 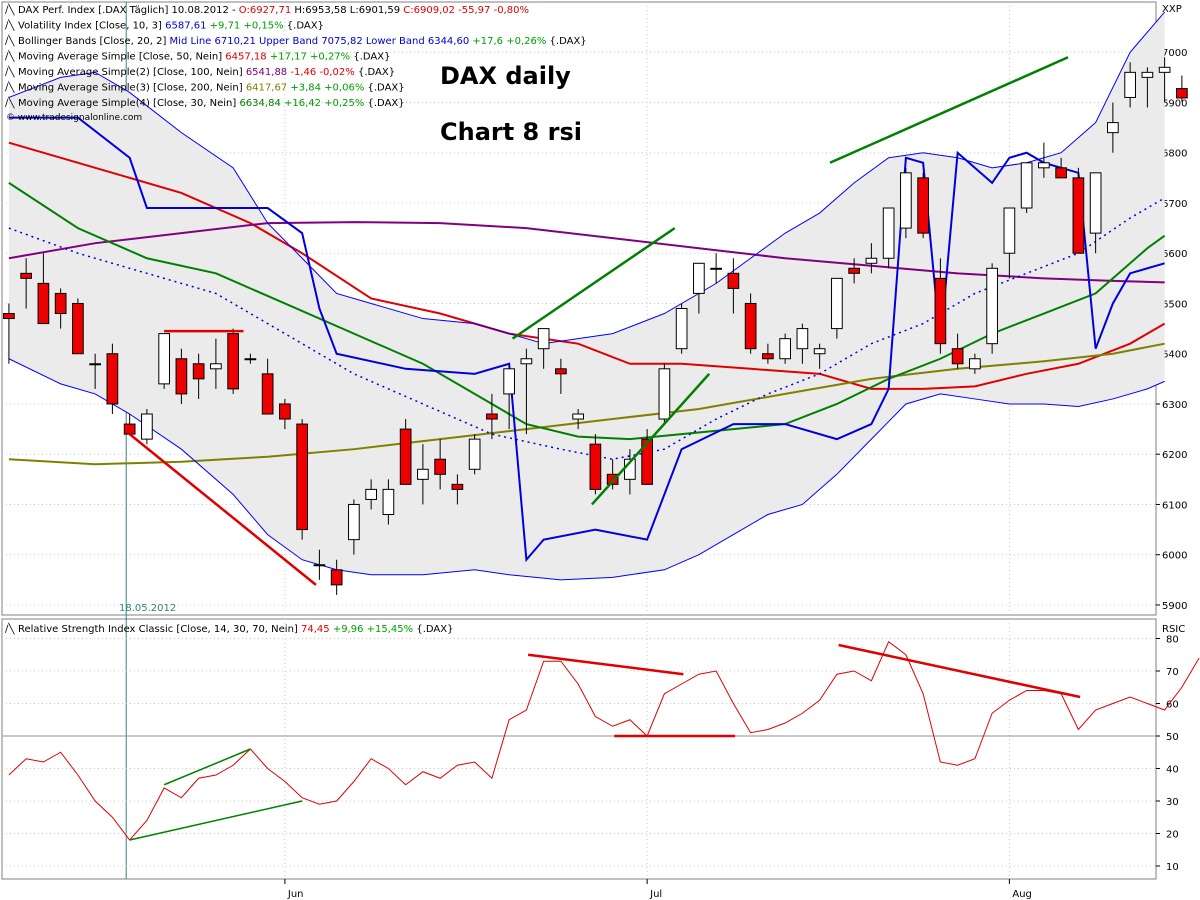 What do you see at coordinates (74, 118) in the screenshot?
I see `watermark: © www.tradesignalonline.com` at bounding box center [74, 118].